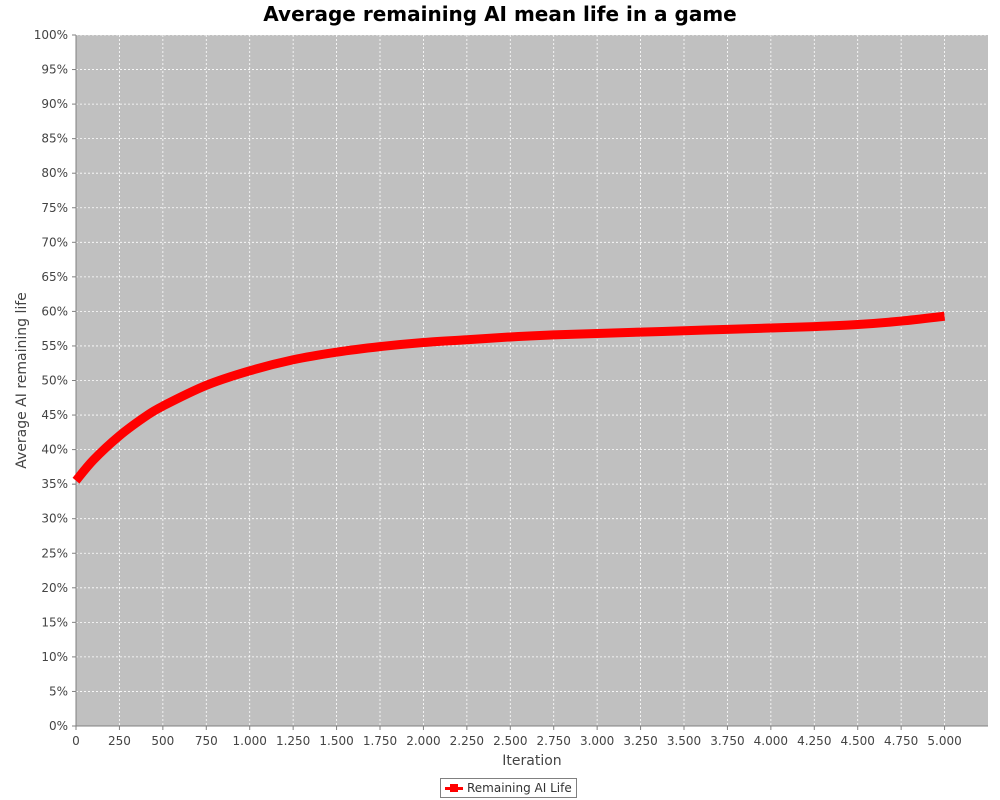  I want to click on x-tick-label: 1.250, so click(293, 741).